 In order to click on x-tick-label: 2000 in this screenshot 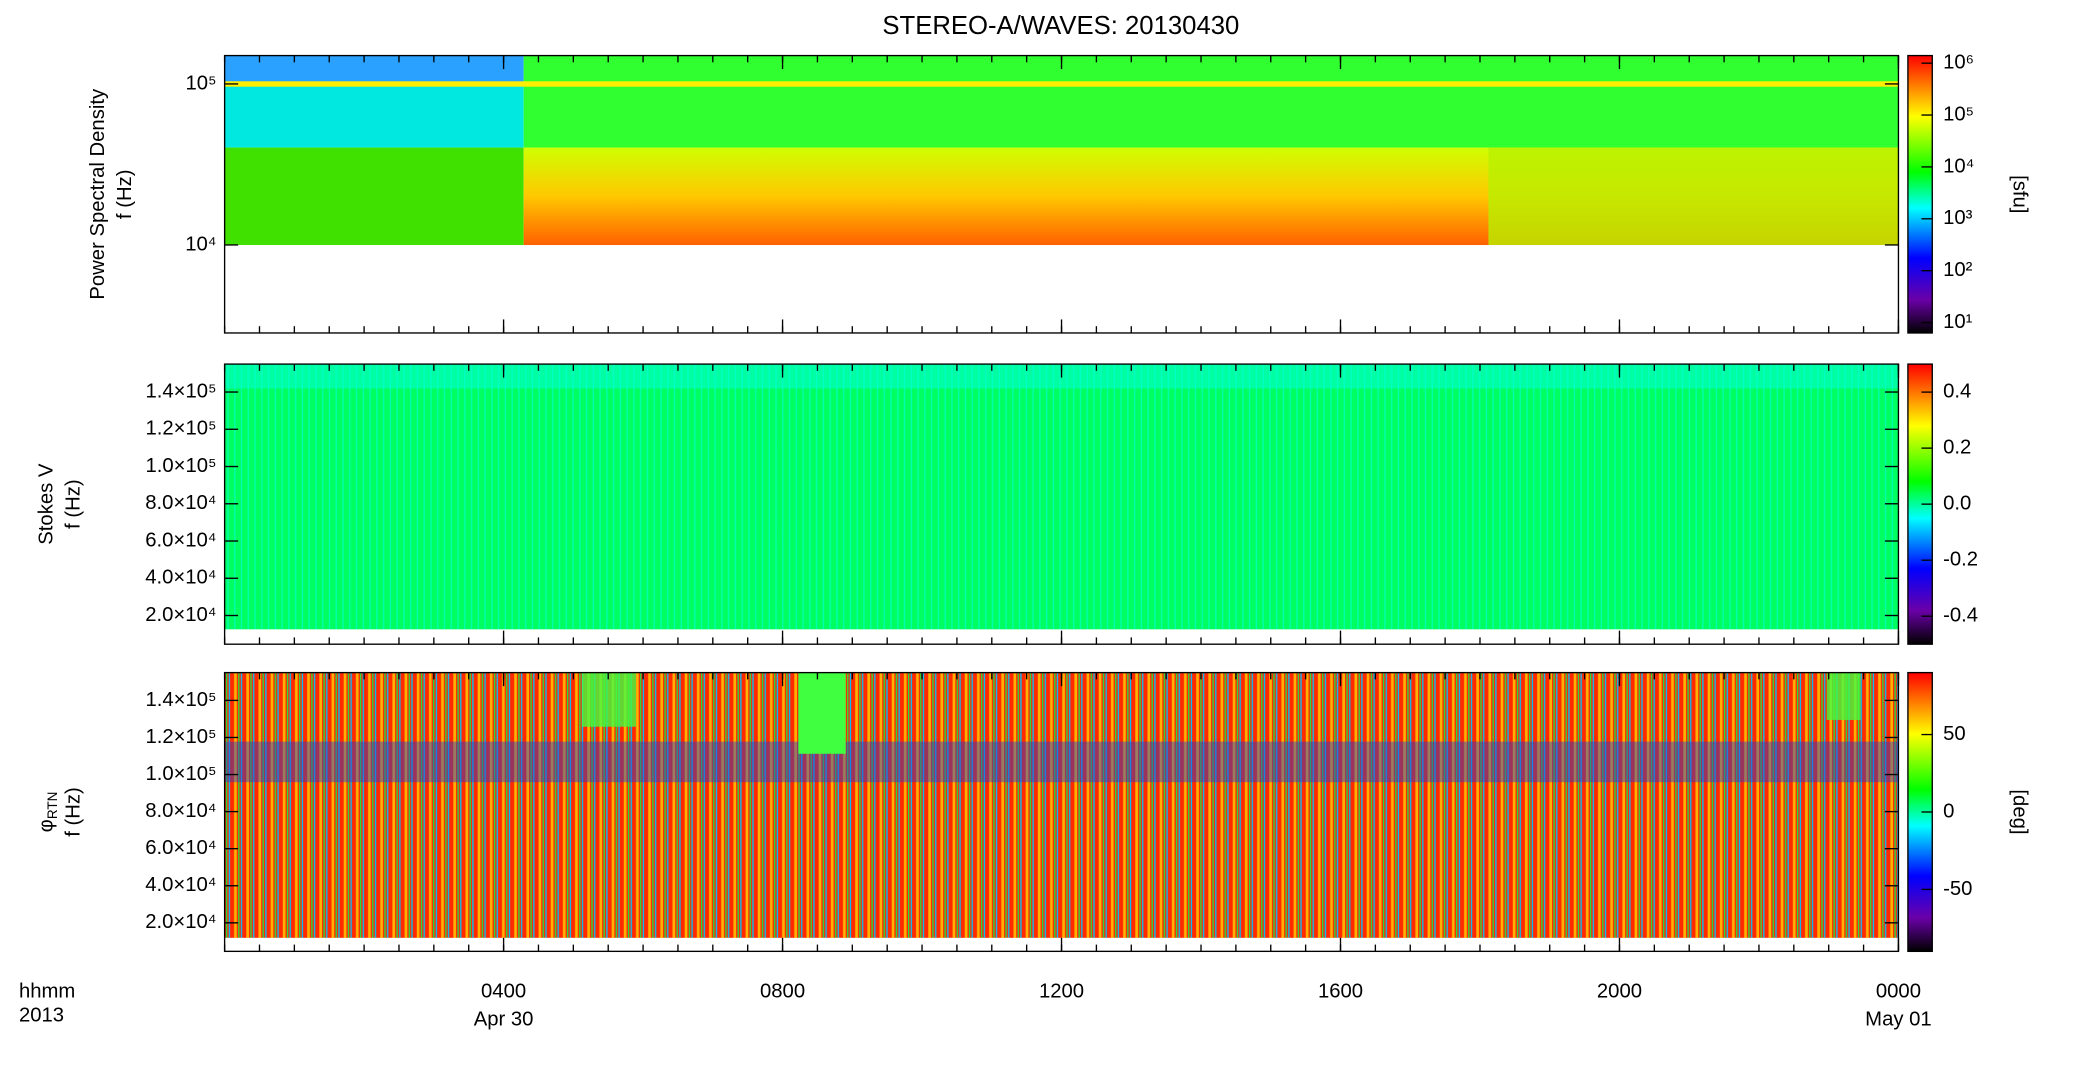, I will do `click(1619, 991)`.